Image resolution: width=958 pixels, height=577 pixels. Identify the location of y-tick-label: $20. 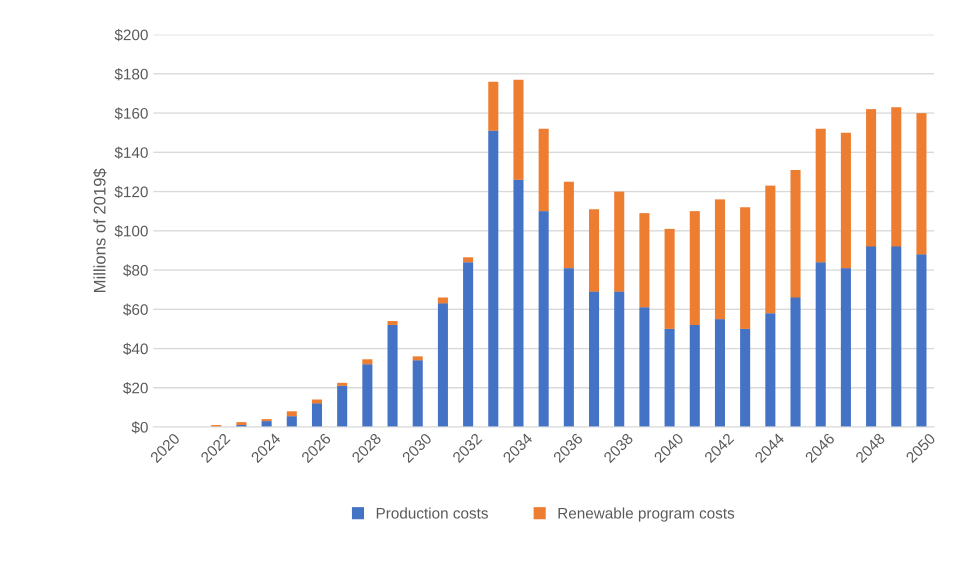
(135, 388).